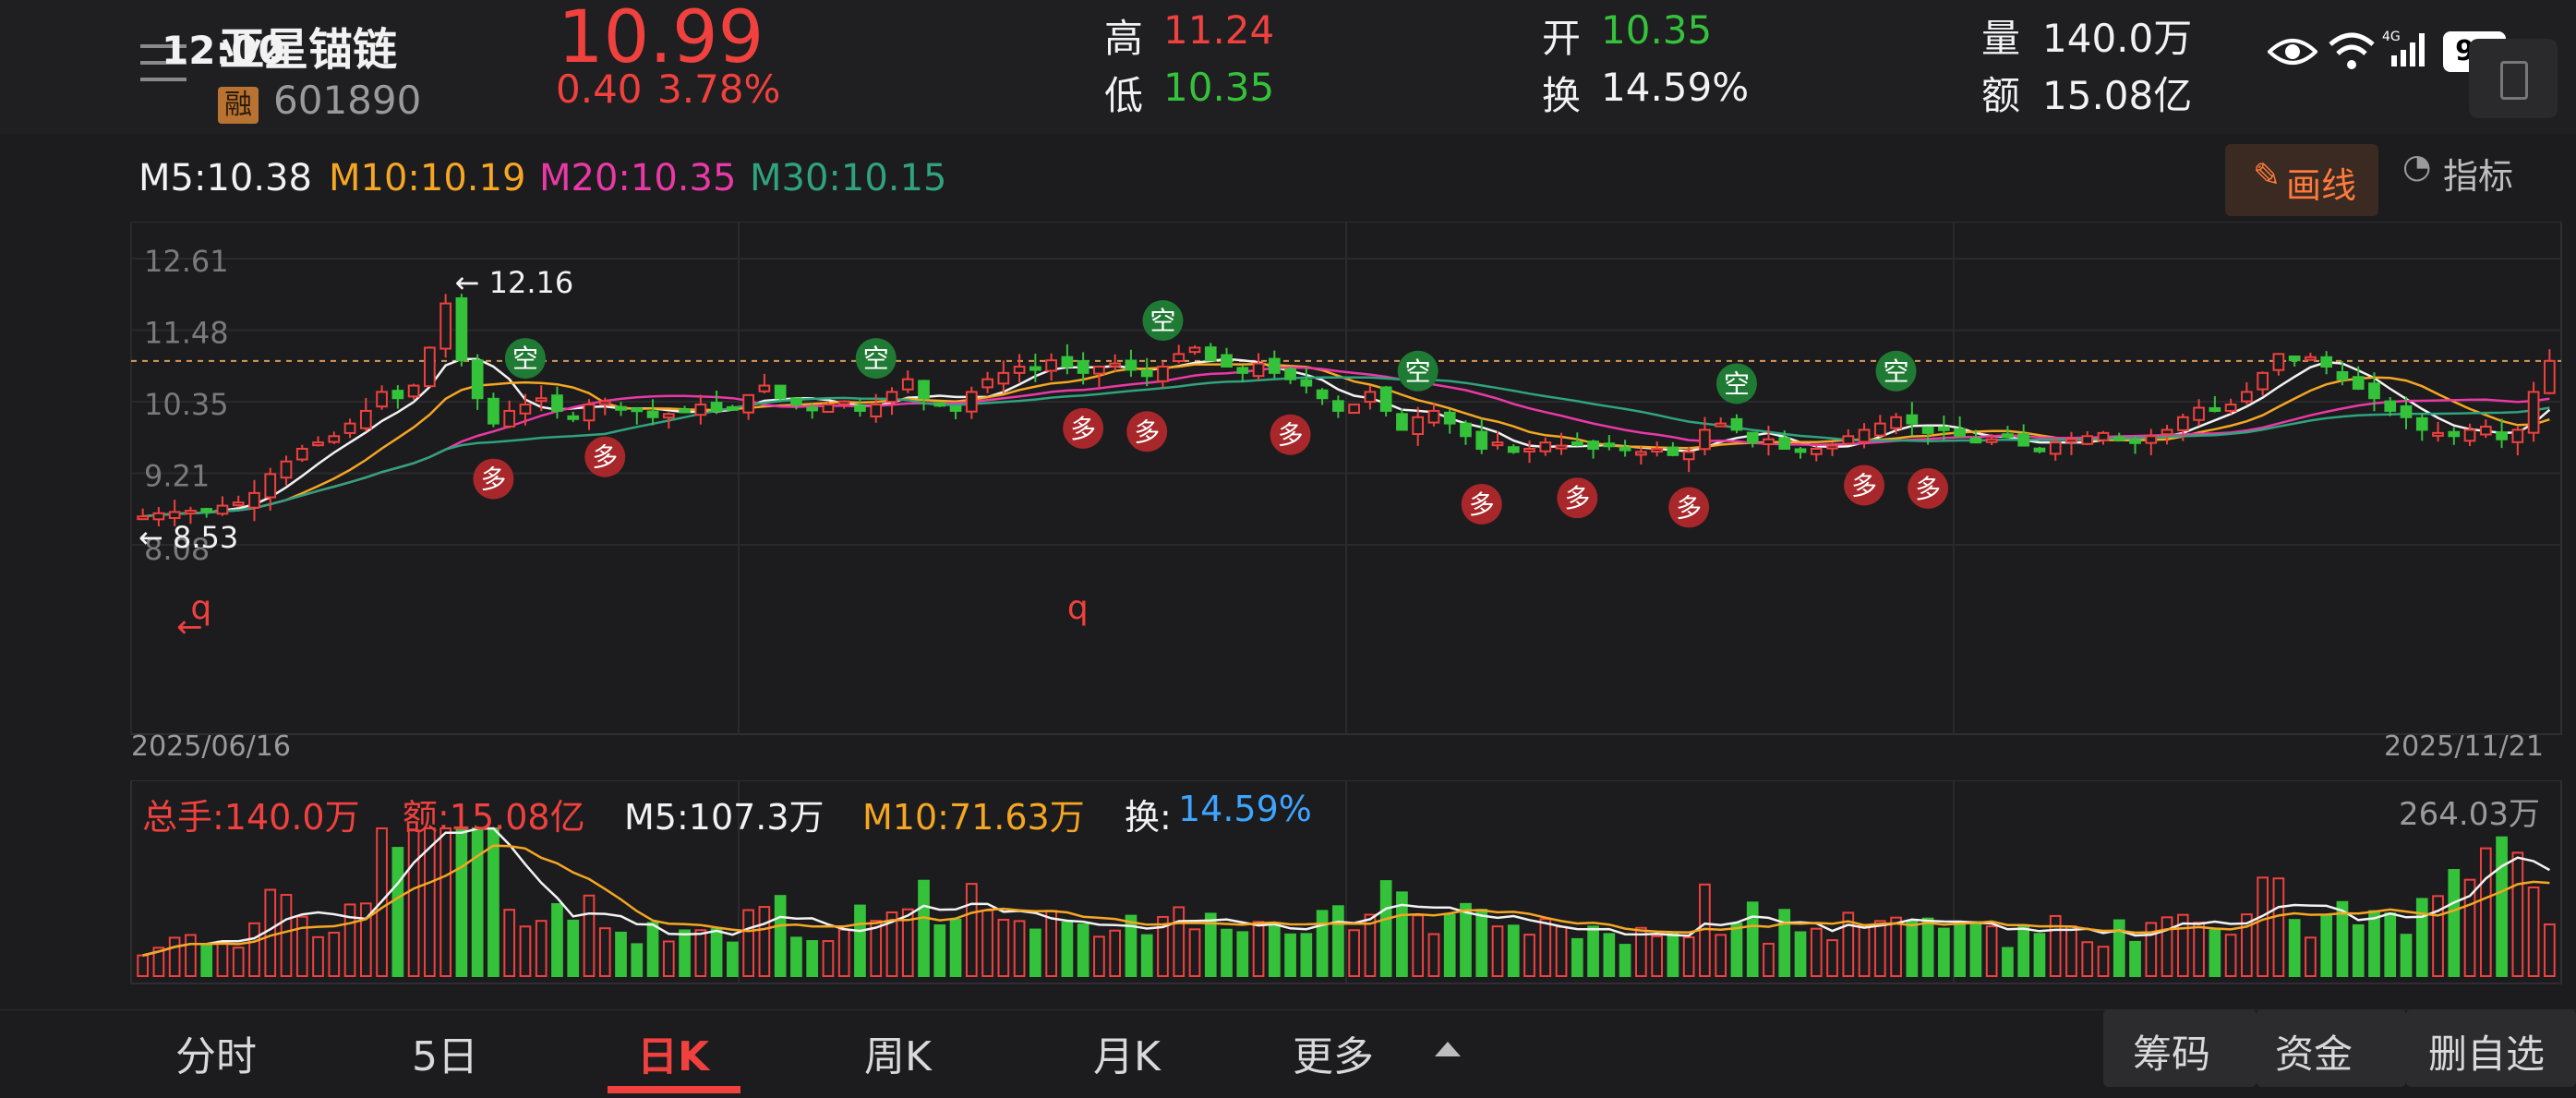  Describe the element at coordinates (1418, 371) in the screenshot. I see `kong-badge-label: 空` at that location.